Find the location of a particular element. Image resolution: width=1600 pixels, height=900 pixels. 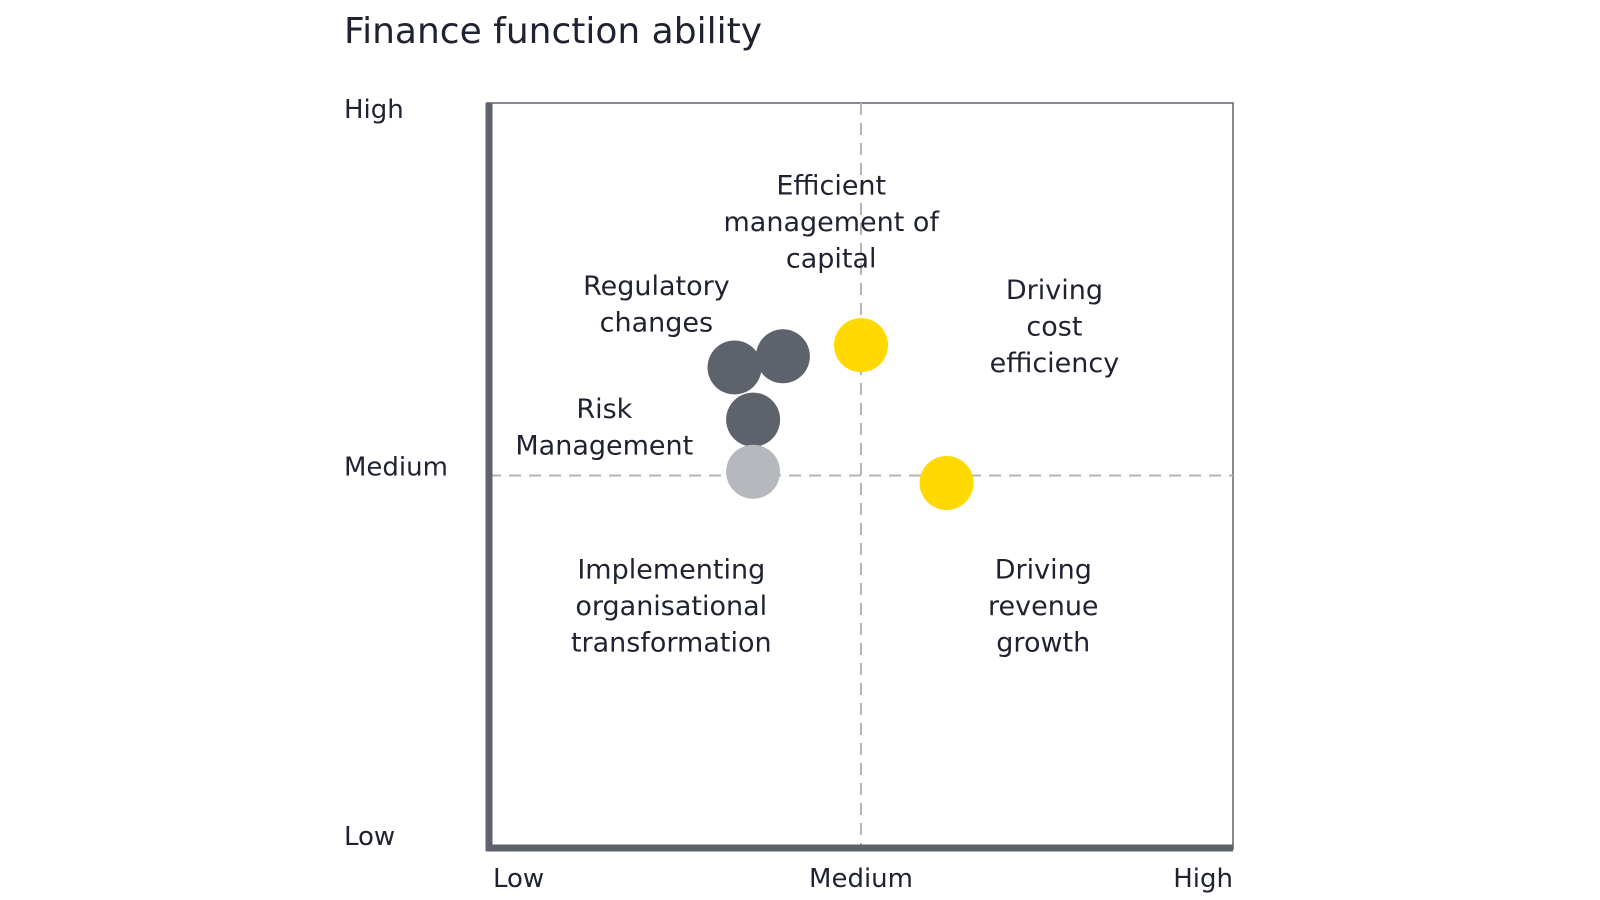

x-tick-labels: Low Medium High is located at coordinates (863, 879).